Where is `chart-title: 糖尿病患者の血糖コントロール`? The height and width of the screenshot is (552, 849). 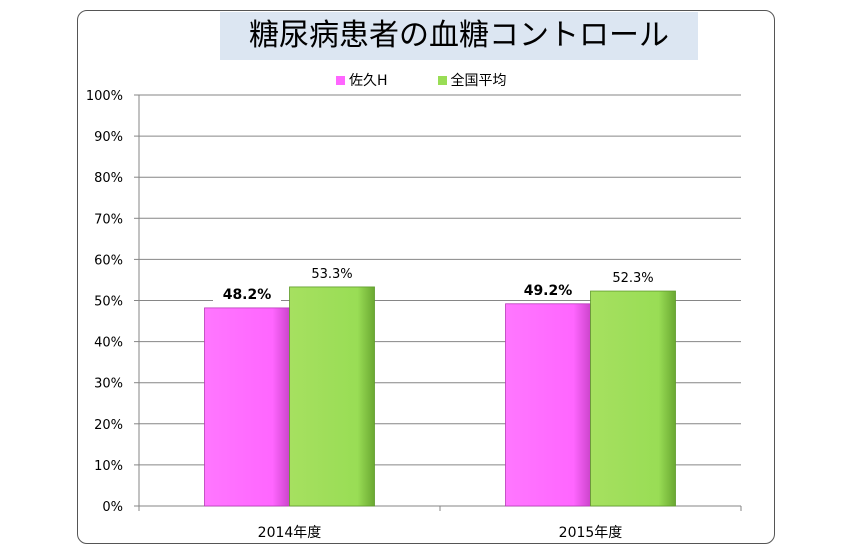
chart-title: 糖尿病患者の血糖コントロール is located at coordinates (459, 36).